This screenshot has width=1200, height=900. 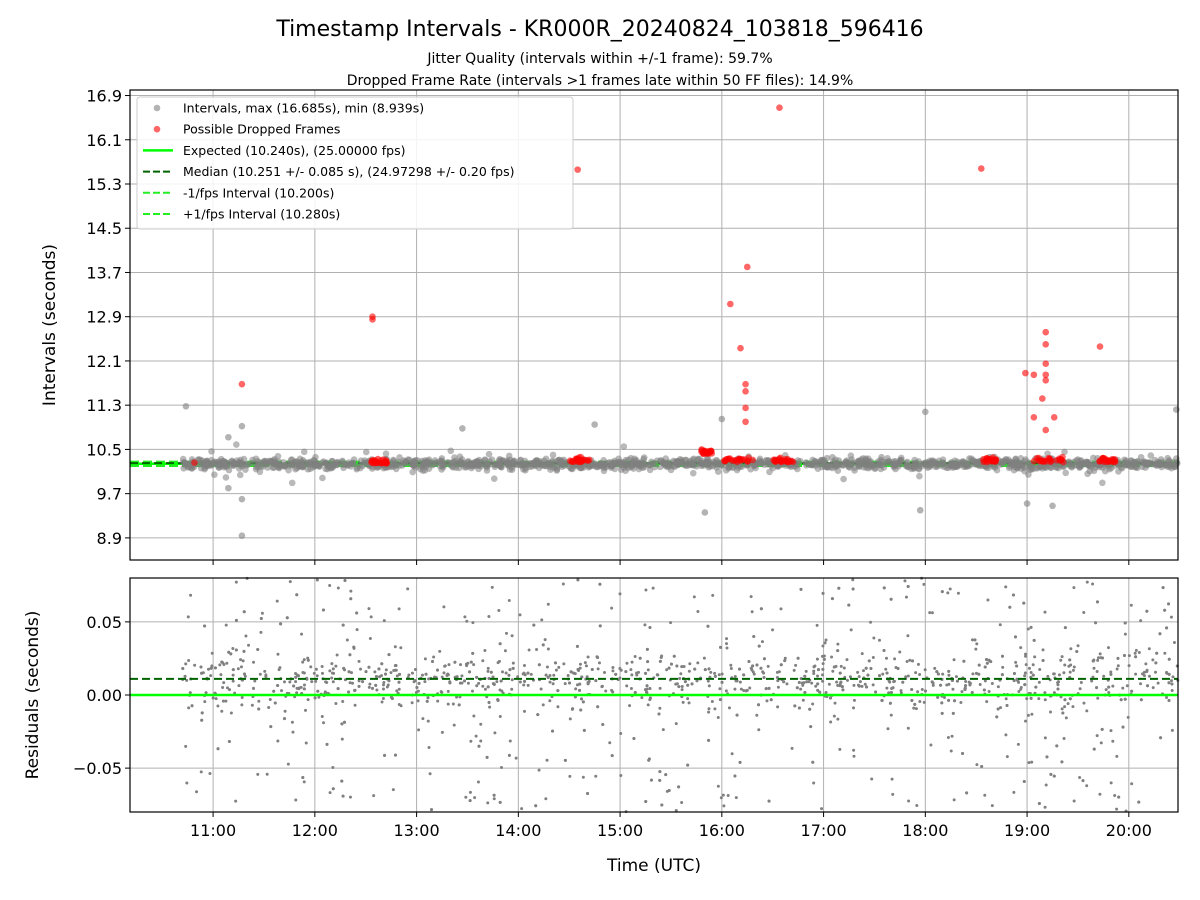 I want to click on x-tick-label: 18:00, so click(x=925, y=830).